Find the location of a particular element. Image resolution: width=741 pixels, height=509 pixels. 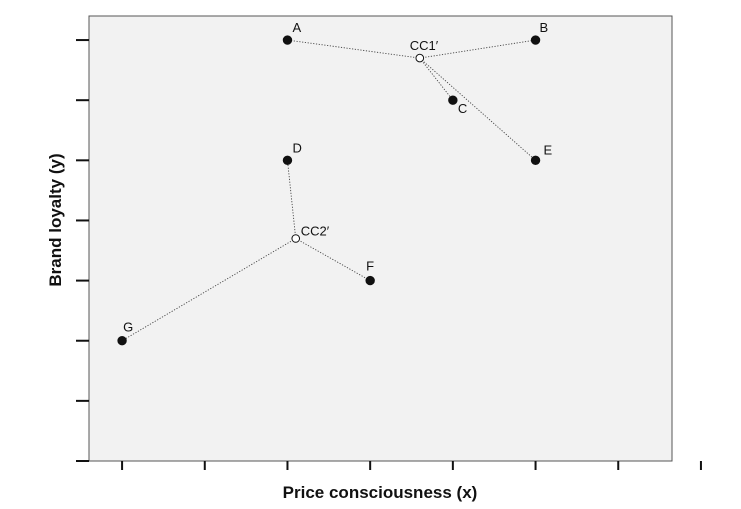

data-point-b is located at coordinates (535, 40).